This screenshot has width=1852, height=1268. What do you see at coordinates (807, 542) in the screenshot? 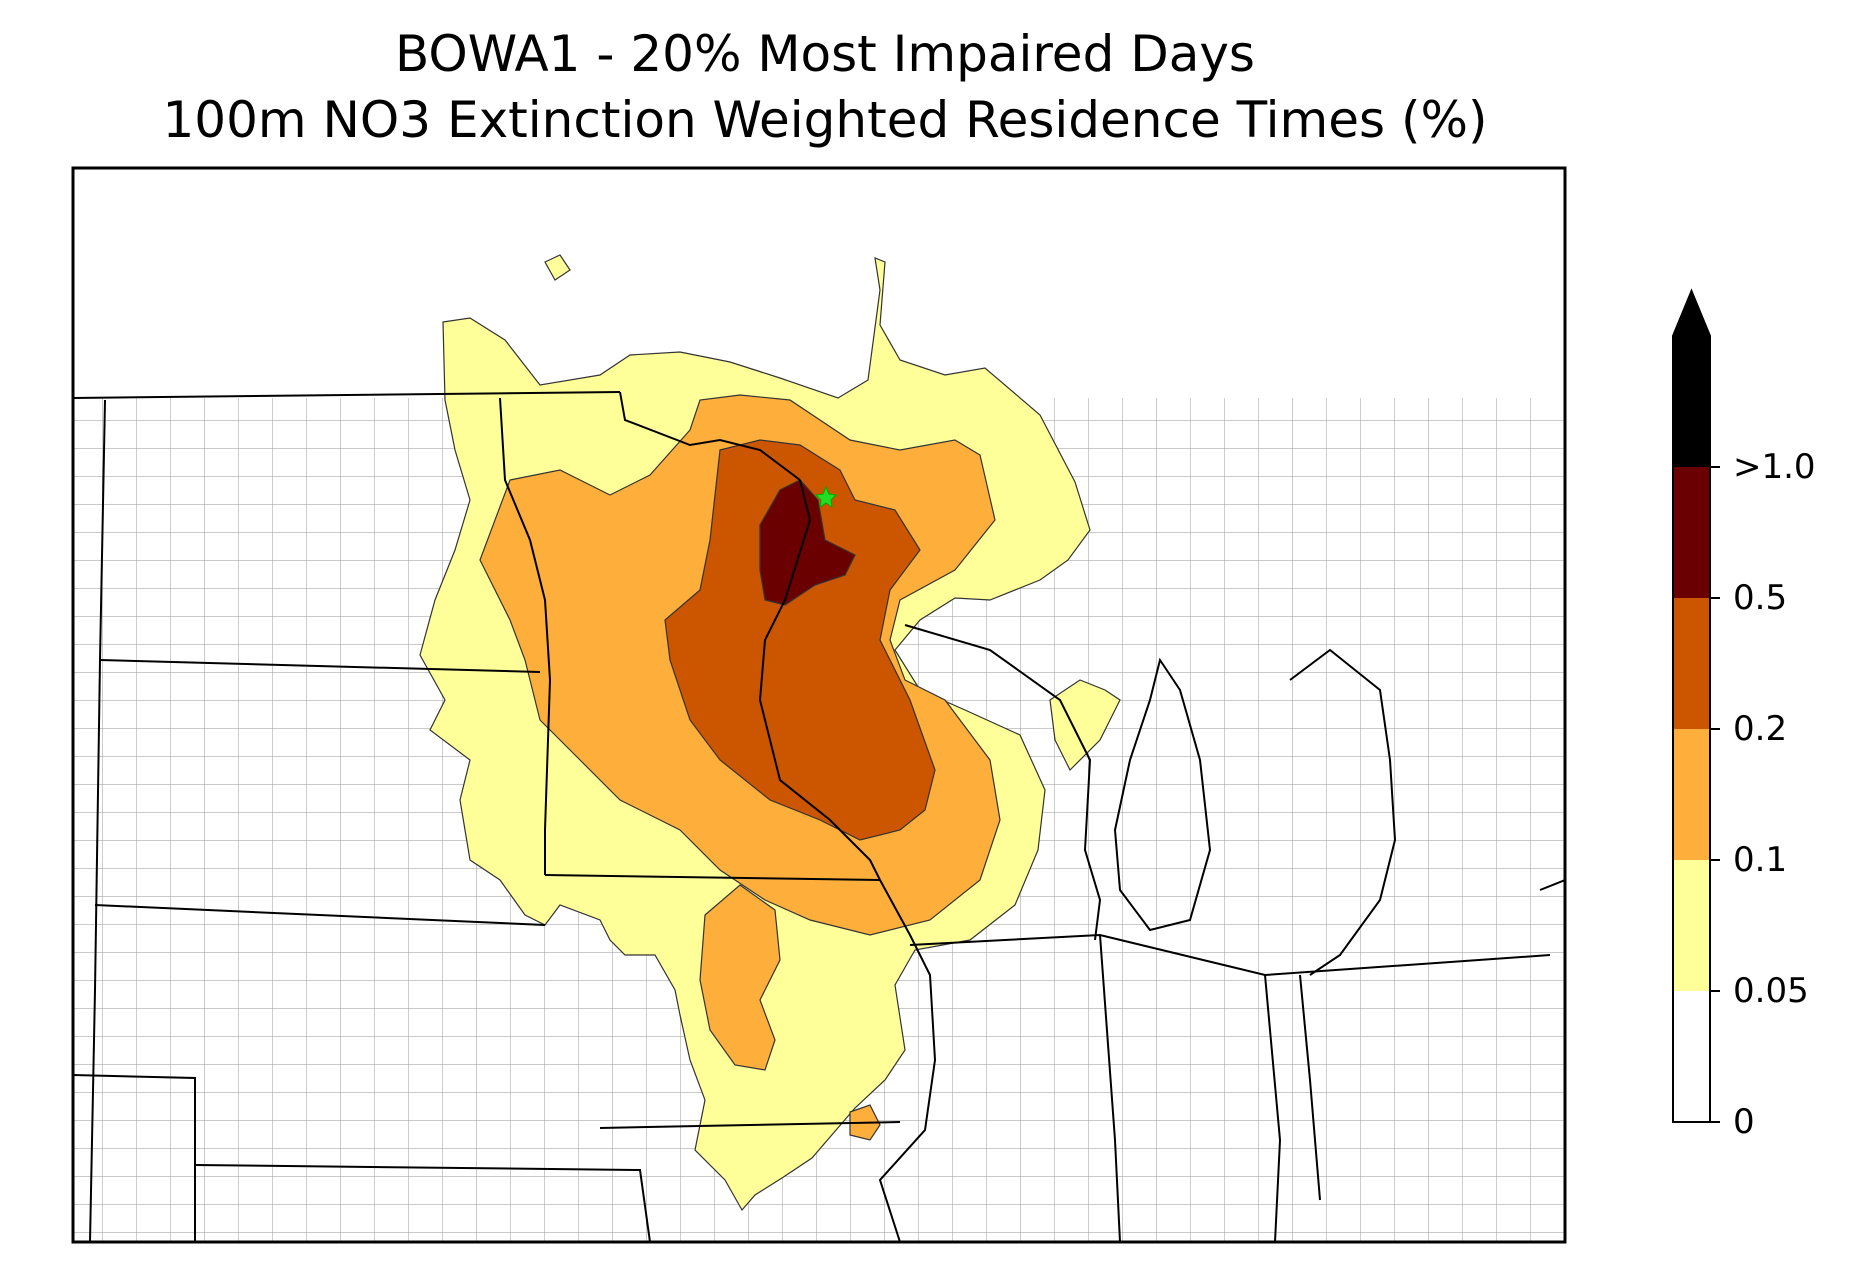
I see `contour-band-0.5-1.0` at bounding box center [807, 542].